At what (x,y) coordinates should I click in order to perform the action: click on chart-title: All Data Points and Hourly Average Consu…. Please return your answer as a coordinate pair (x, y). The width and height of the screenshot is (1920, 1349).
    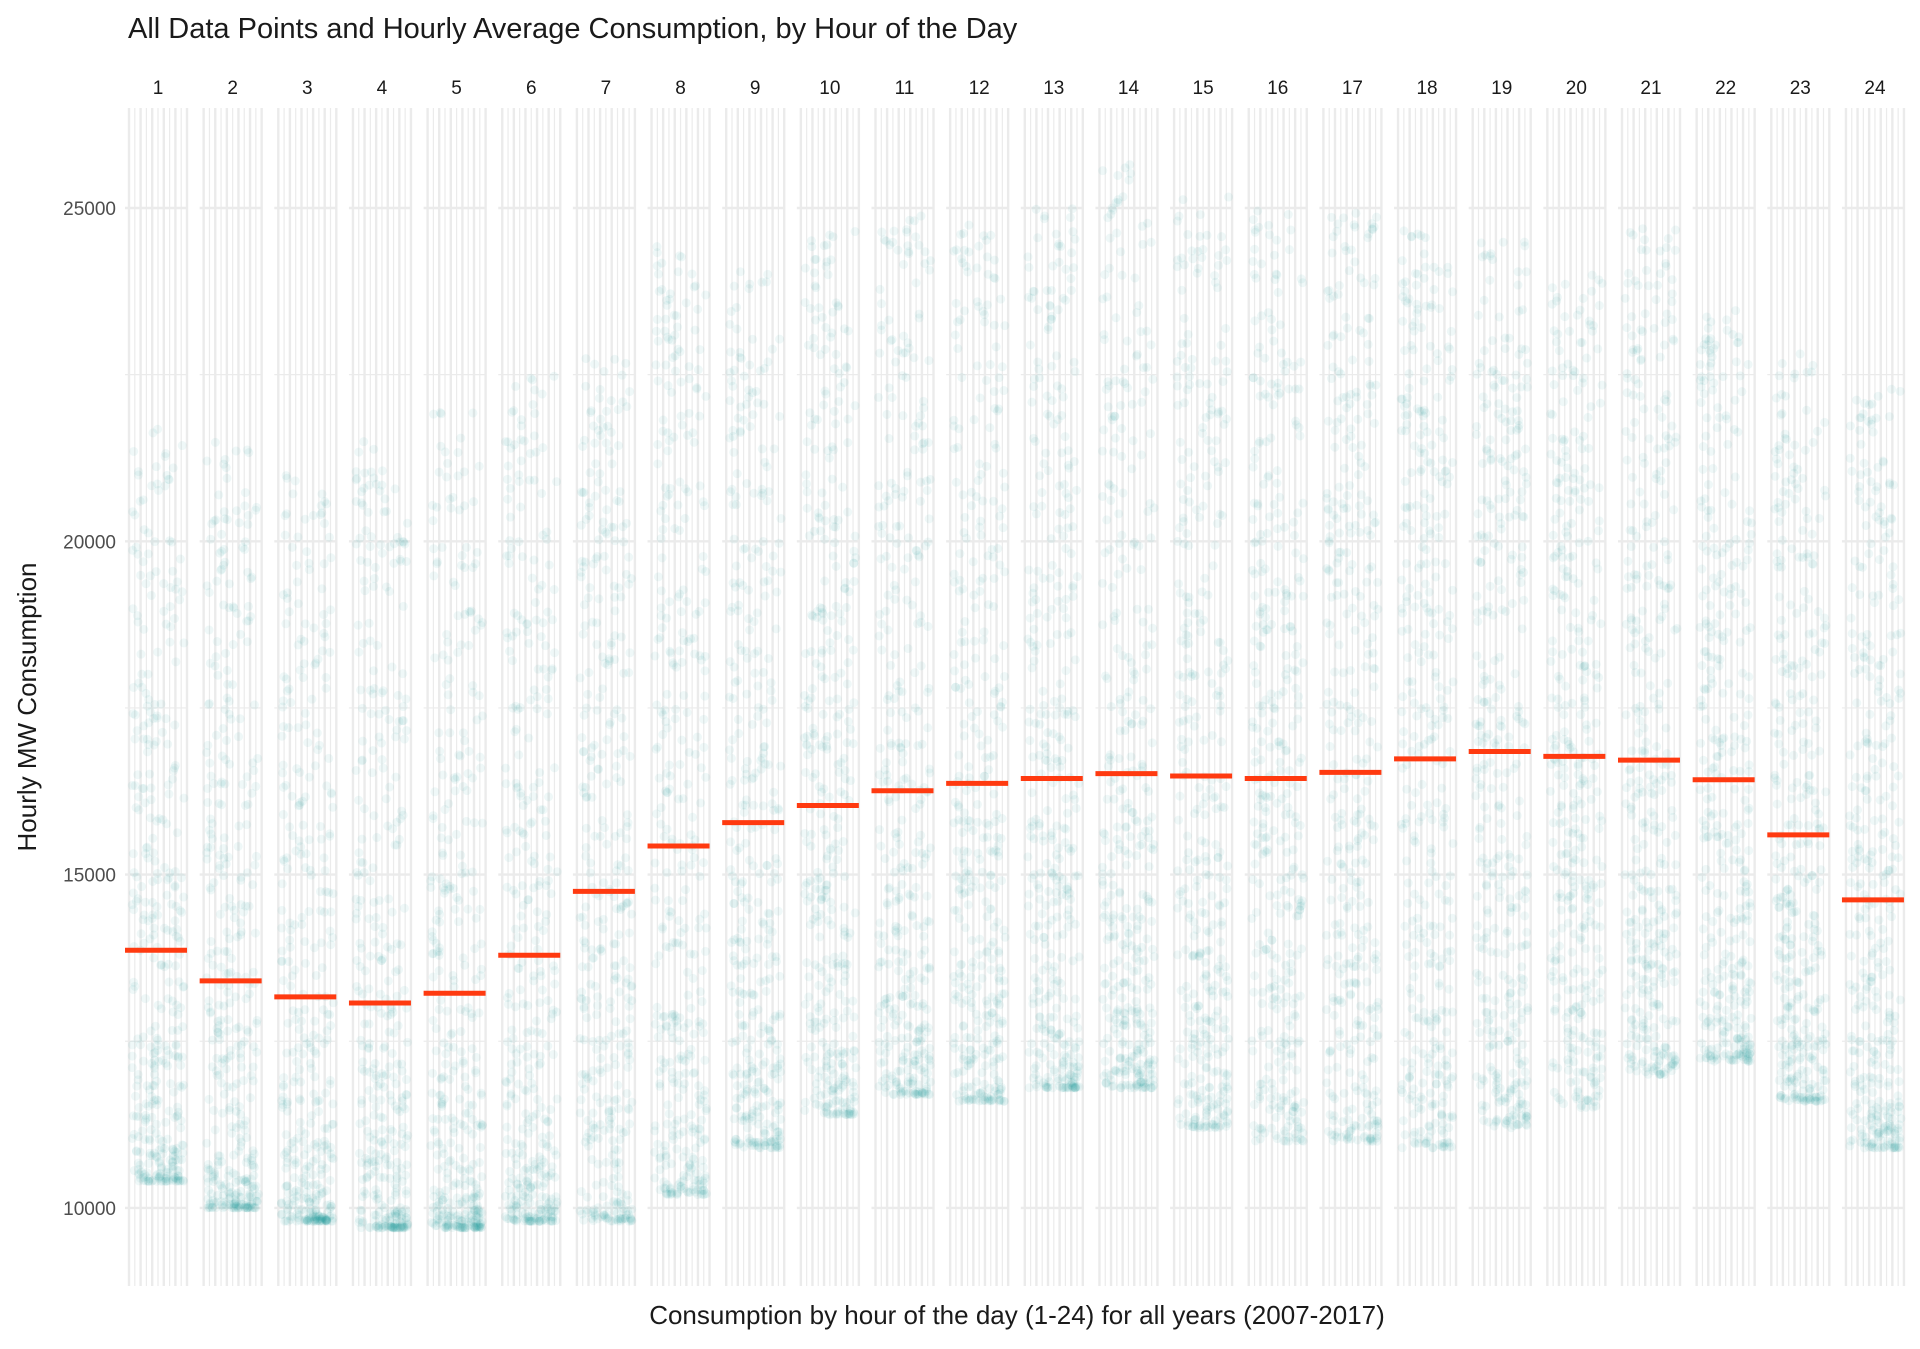
    Looking at the image, I should click on (573, 29).